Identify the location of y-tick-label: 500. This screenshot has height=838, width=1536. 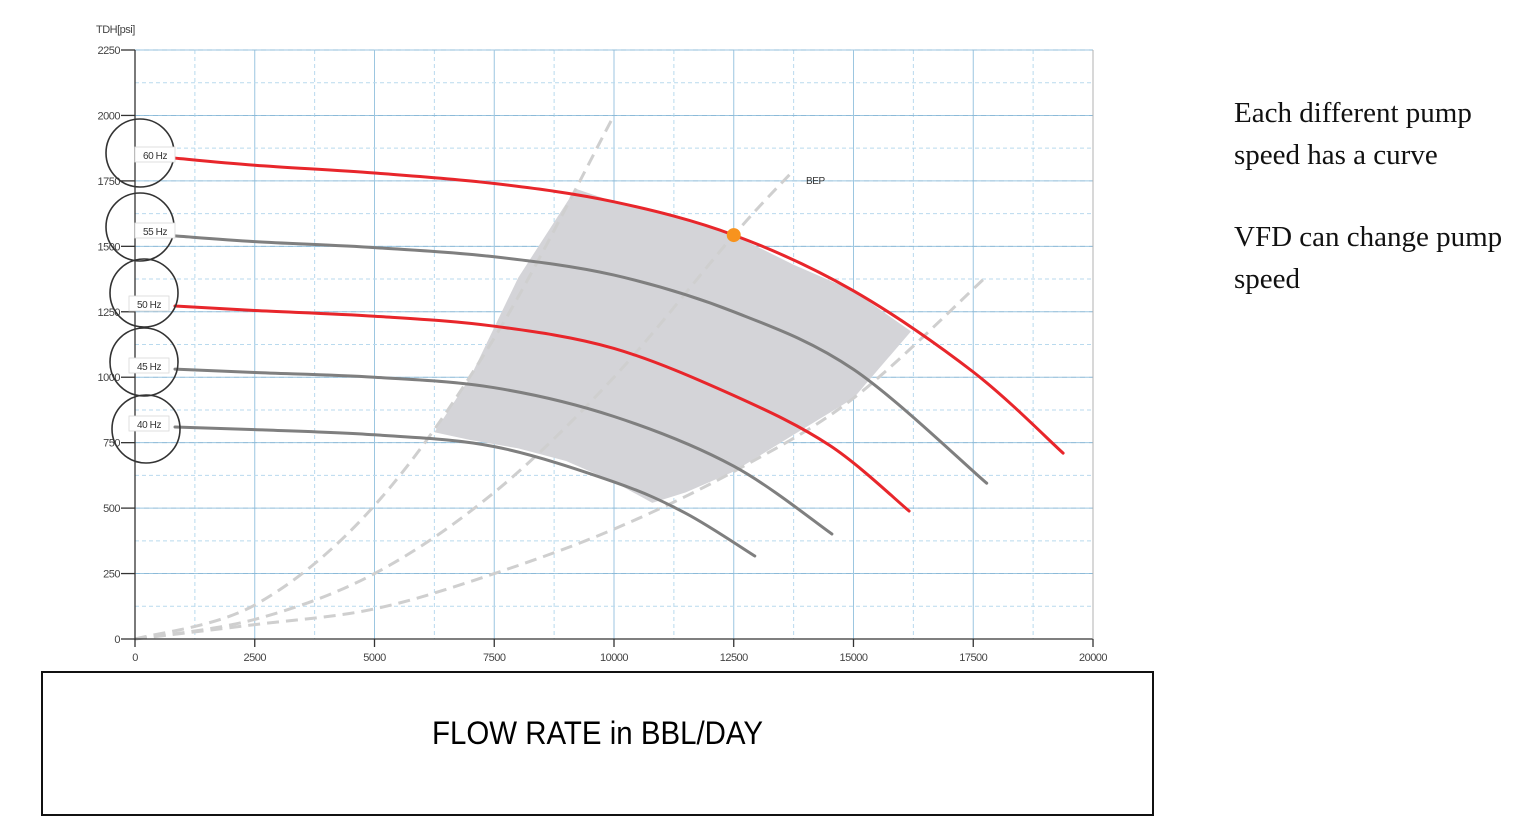
(111, 509).